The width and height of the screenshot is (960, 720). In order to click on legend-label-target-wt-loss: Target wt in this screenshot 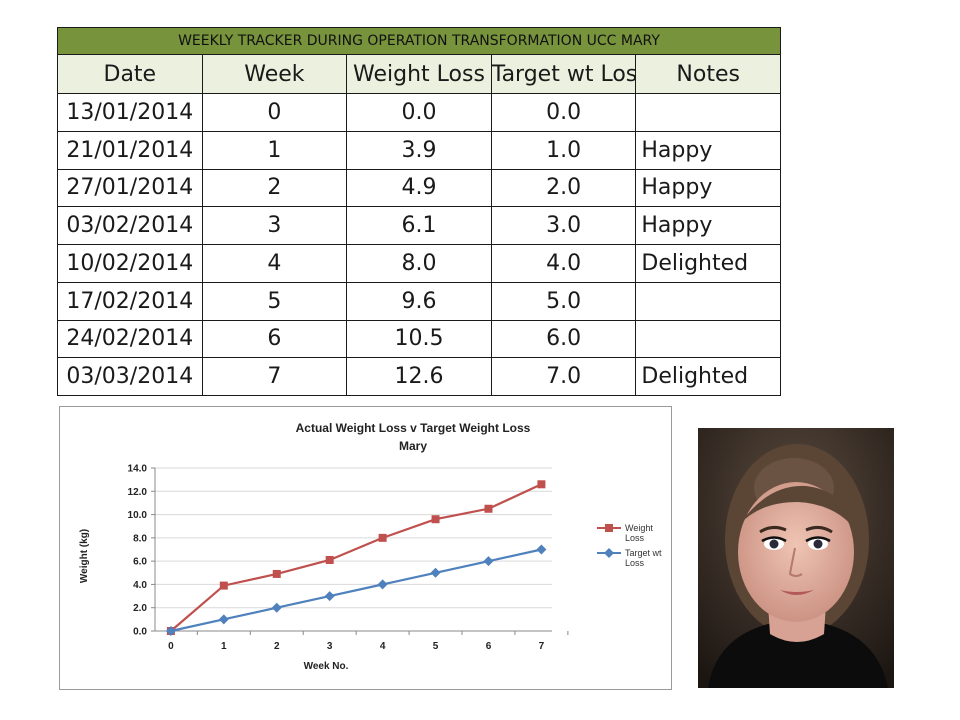, I will do `click(643, 553)`.